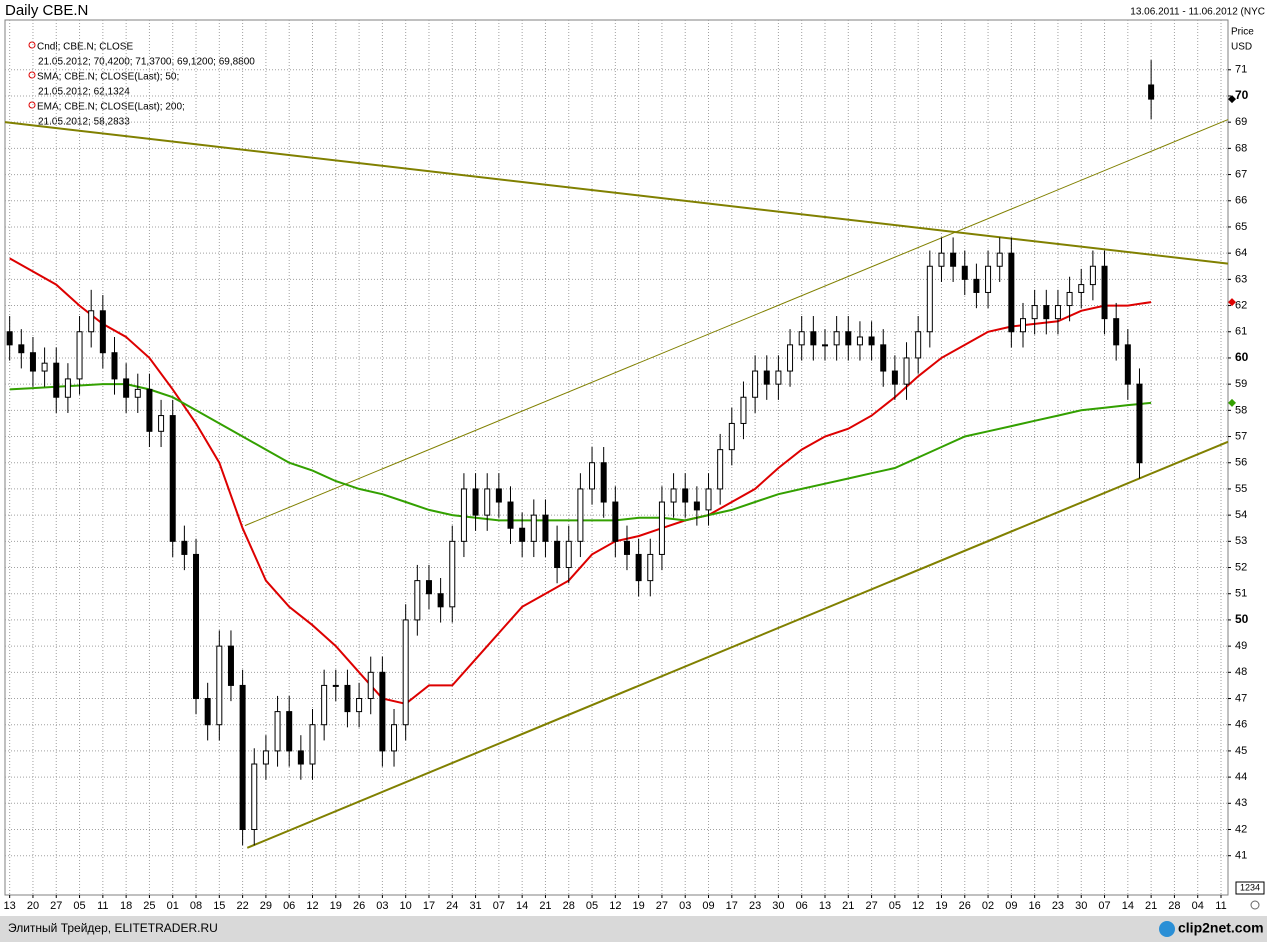 This screenshot has height=942, width=1267. I want to click on y-tick-label: 54, so click(1241, 515).